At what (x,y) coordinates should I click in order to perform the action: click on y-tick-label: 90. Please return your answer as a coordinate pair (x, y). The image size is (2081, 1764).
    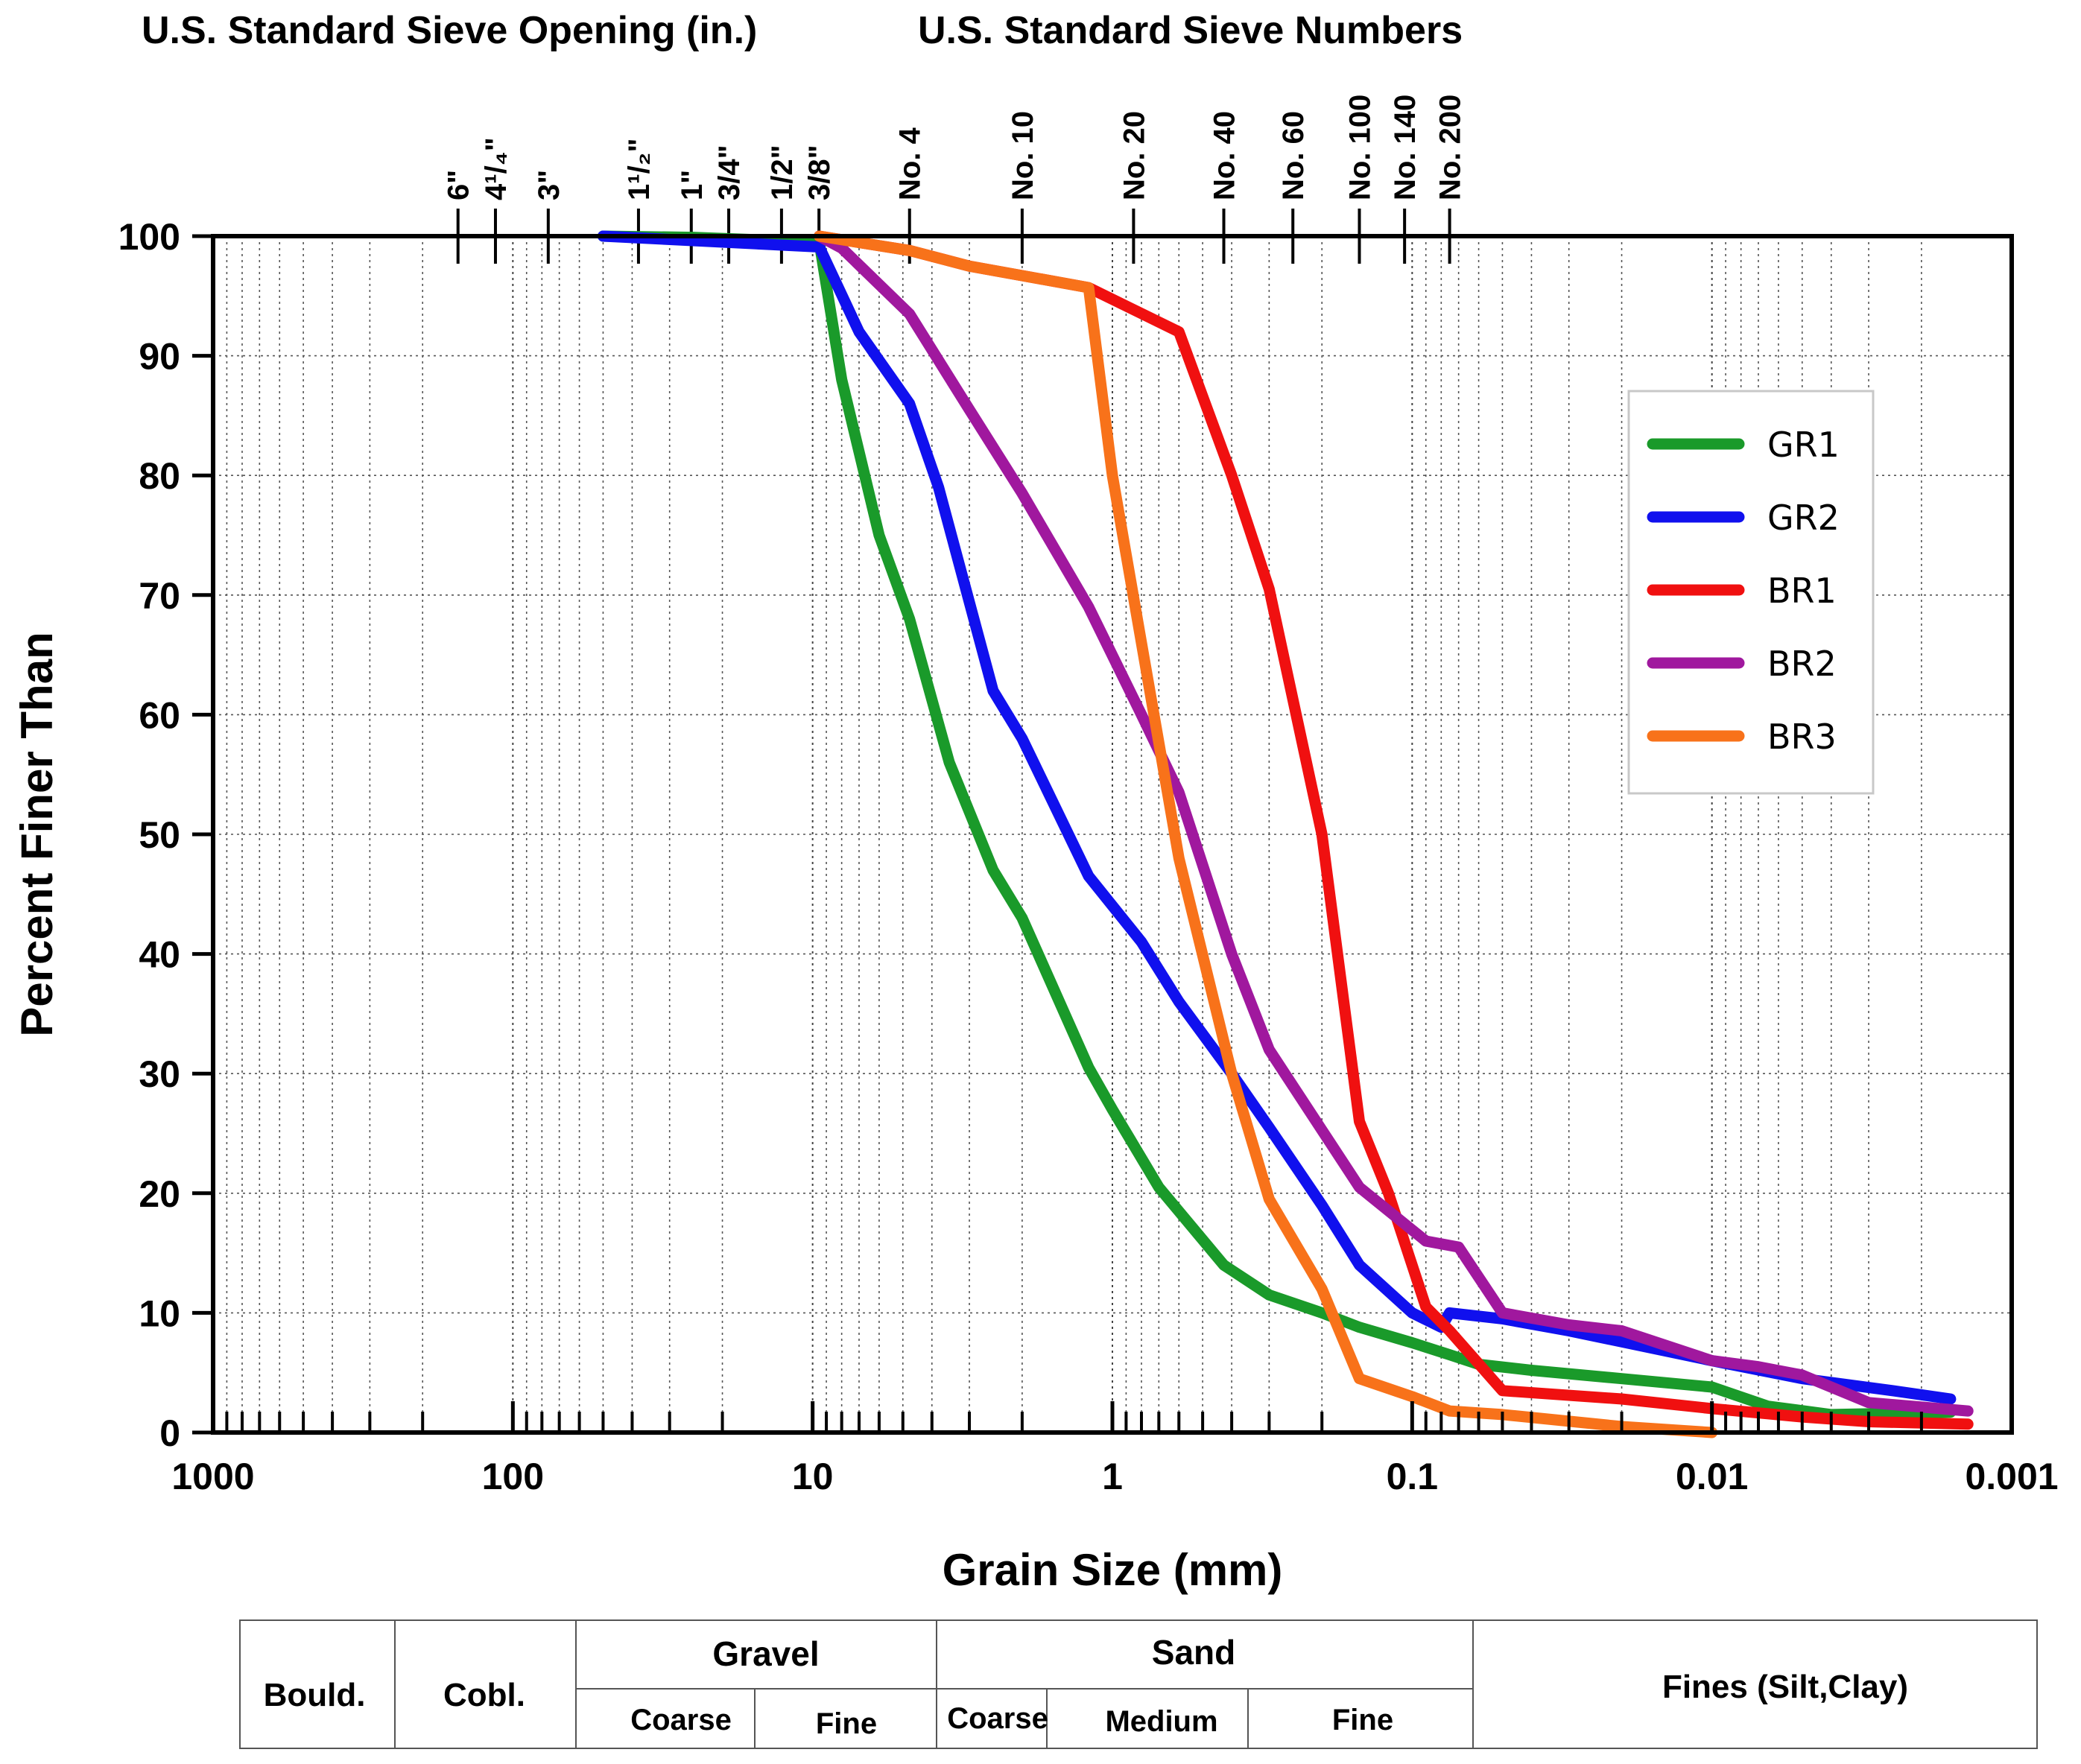
    Looking at the image, I should click on (159, 357).